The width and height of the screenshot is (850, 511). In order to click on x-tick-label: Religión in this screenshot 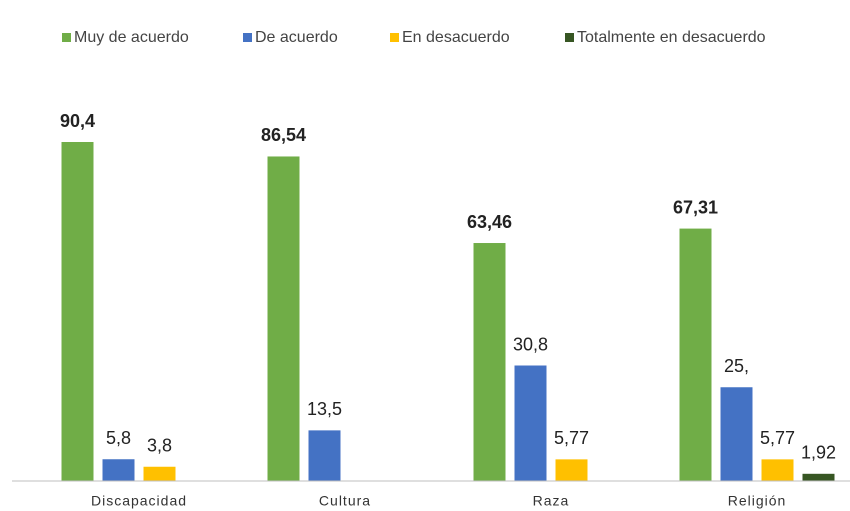, I will do `click(757, 501)`.